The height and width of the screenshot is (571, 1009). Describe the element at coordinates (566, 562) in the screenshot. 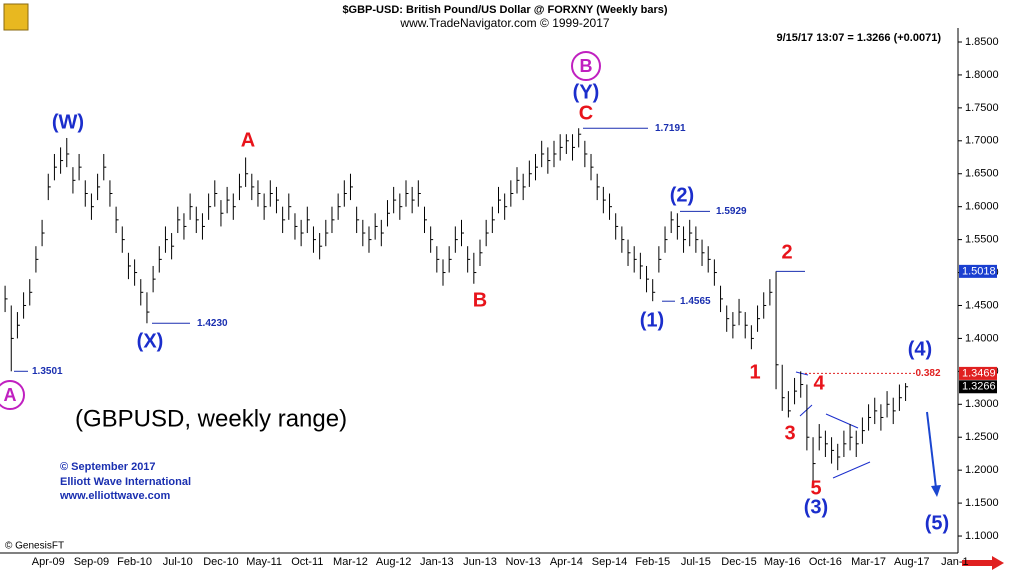

I see `x-tick-label: Apr-14` at that location.